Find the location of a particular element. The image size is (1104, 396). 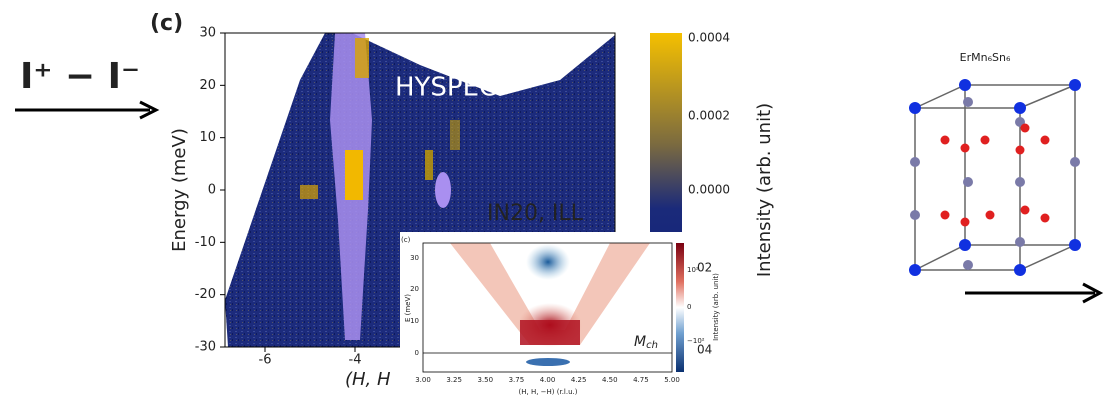

arrow-right is located at coordinates (1034, 293).